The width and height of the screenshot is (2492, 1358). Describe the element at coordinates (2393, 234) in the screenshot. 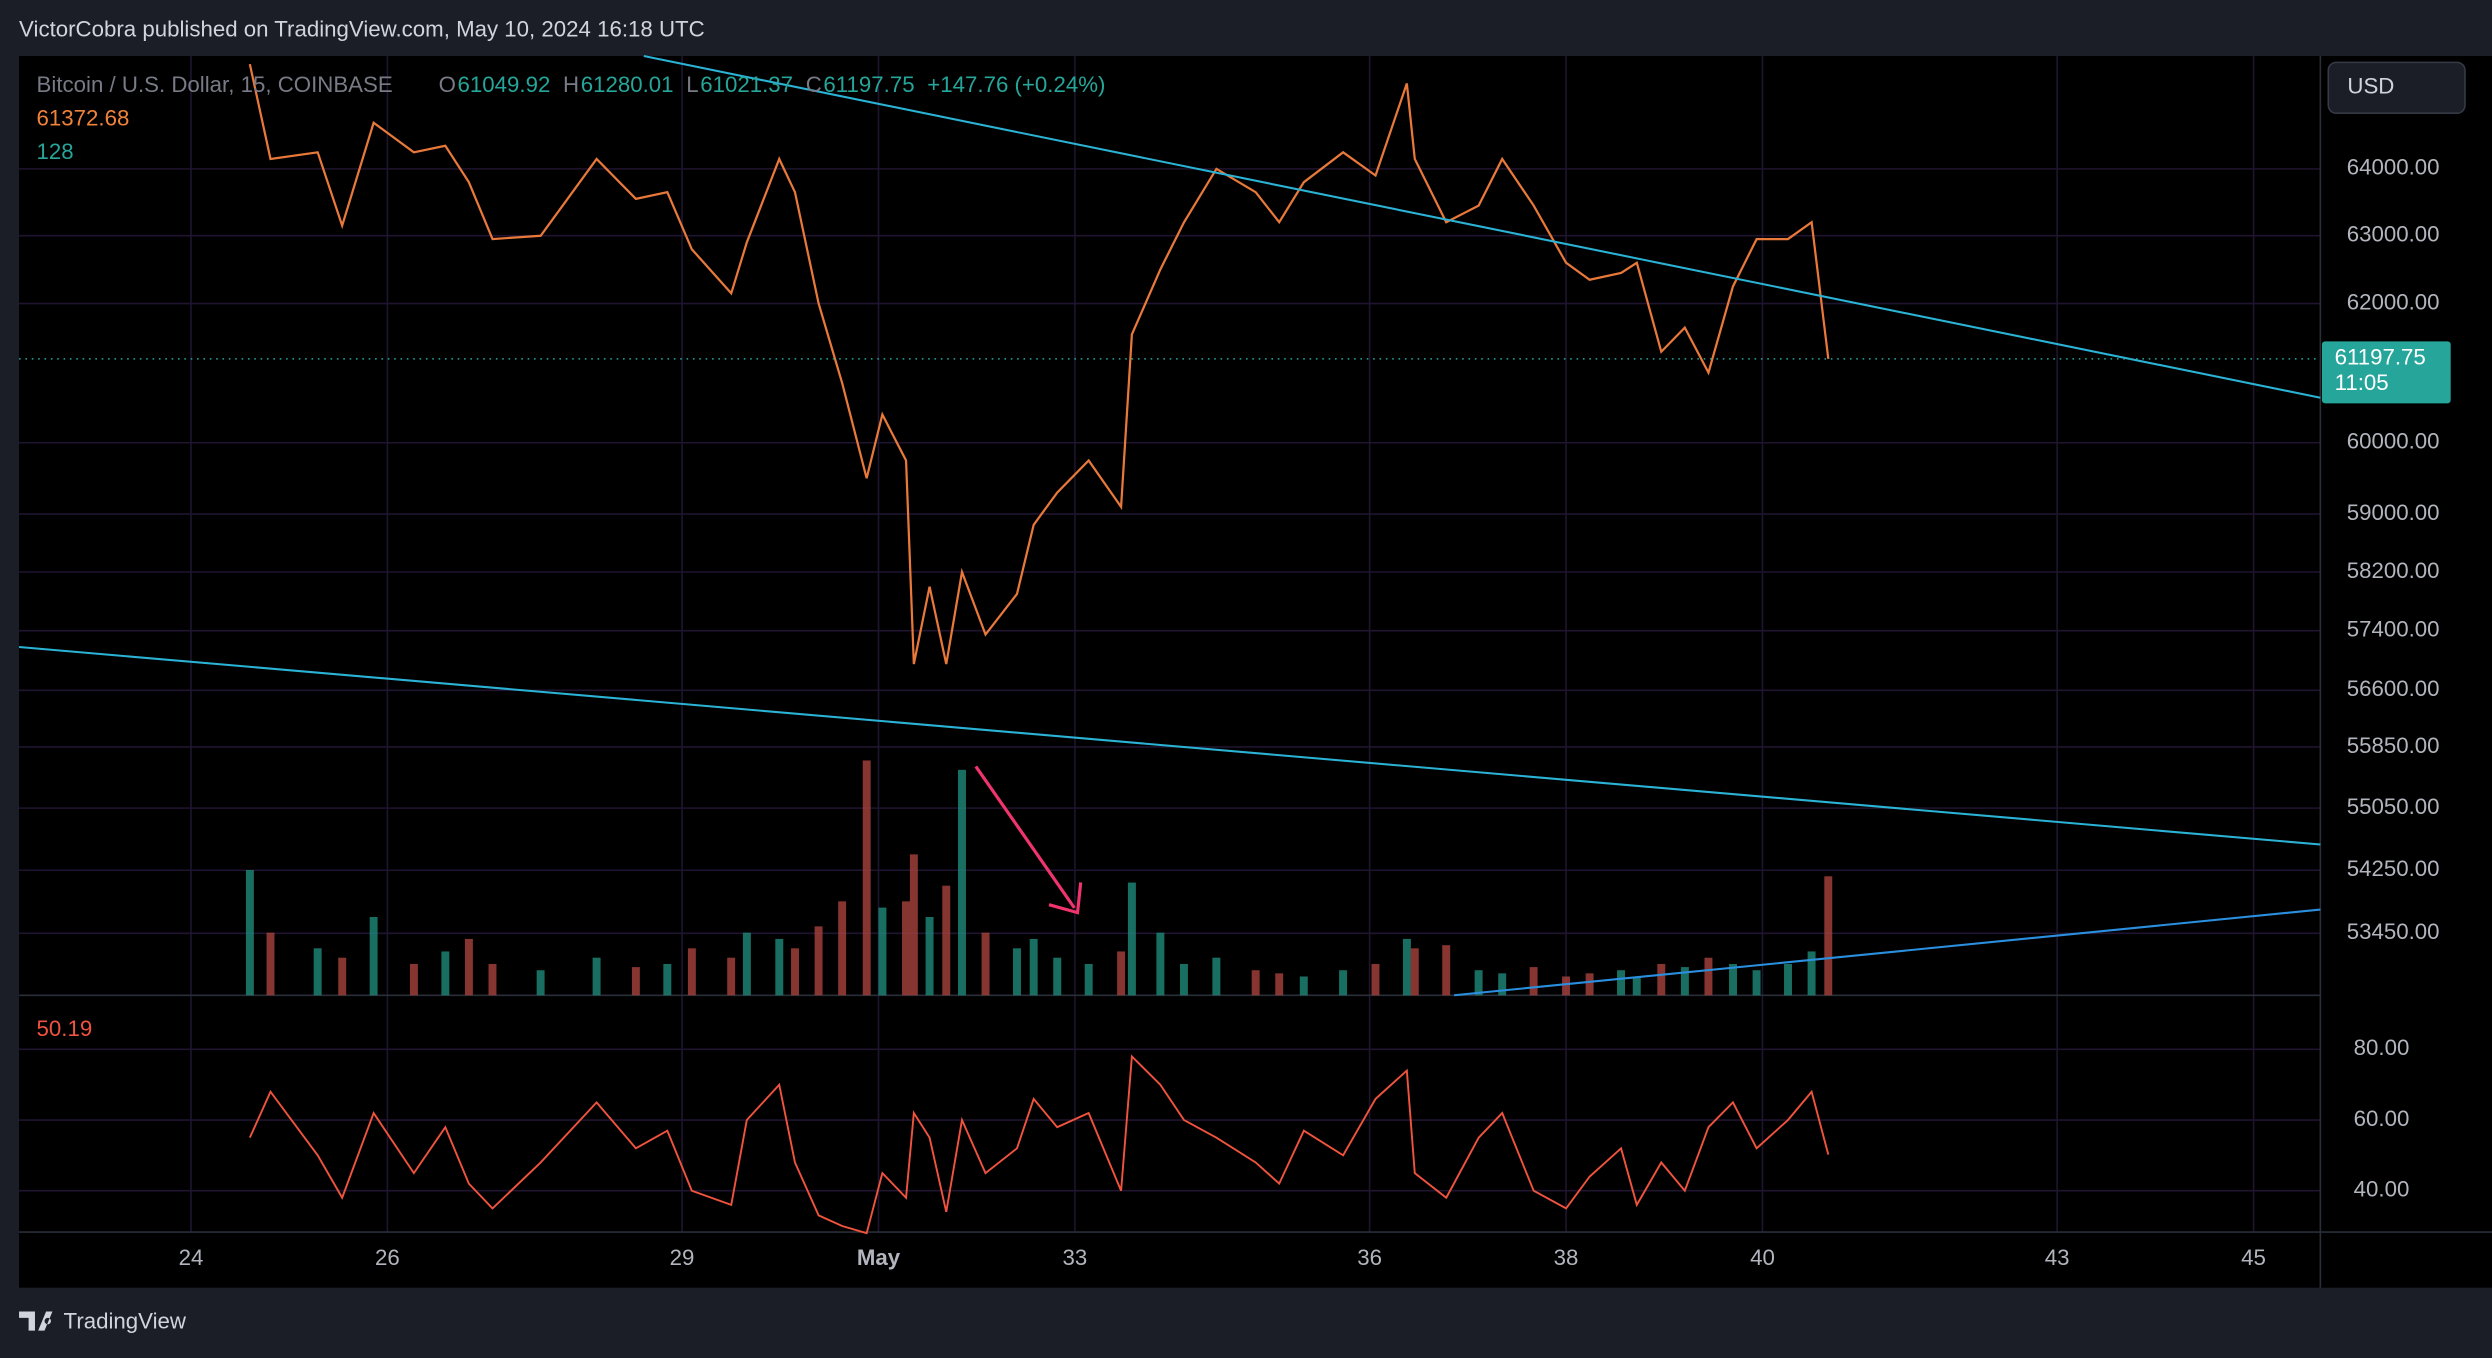

I see `y-tick-label: 63000.00` at that location.